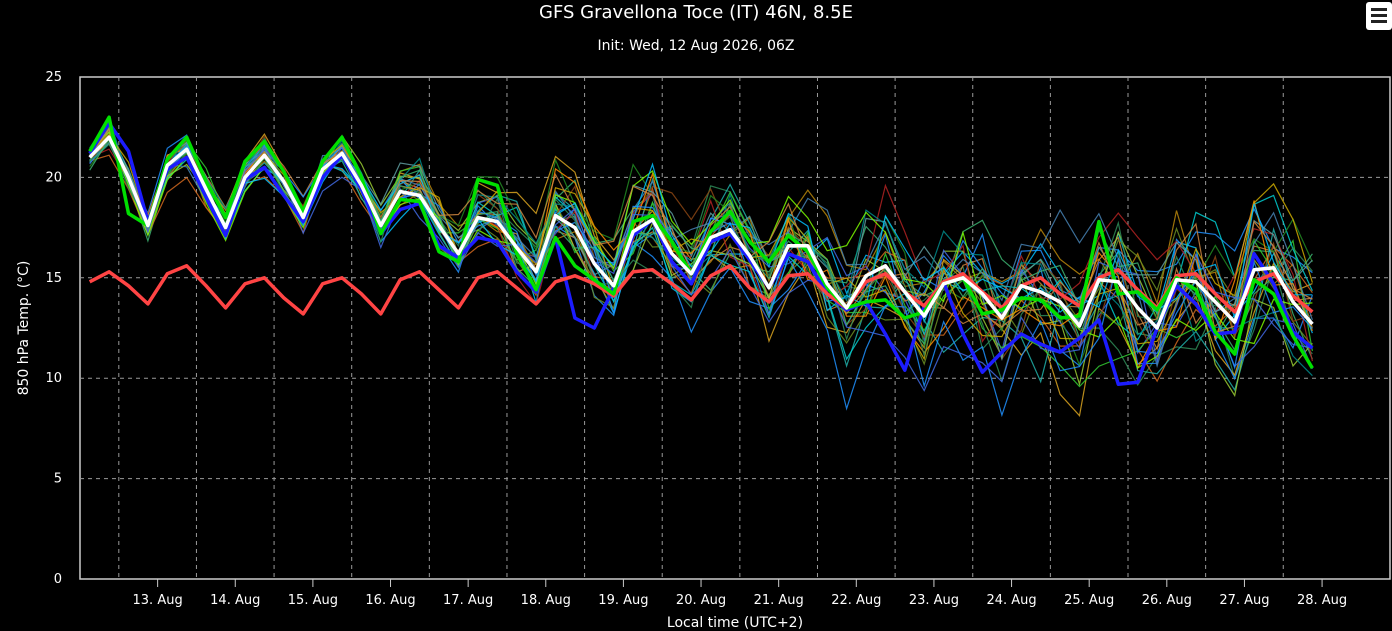 The image size is (1392, 631). Describe the element at coordinates (24, 328) in the screenshot. I see `y-axis-title: 850 hPa Temp. (°C)` at that location.